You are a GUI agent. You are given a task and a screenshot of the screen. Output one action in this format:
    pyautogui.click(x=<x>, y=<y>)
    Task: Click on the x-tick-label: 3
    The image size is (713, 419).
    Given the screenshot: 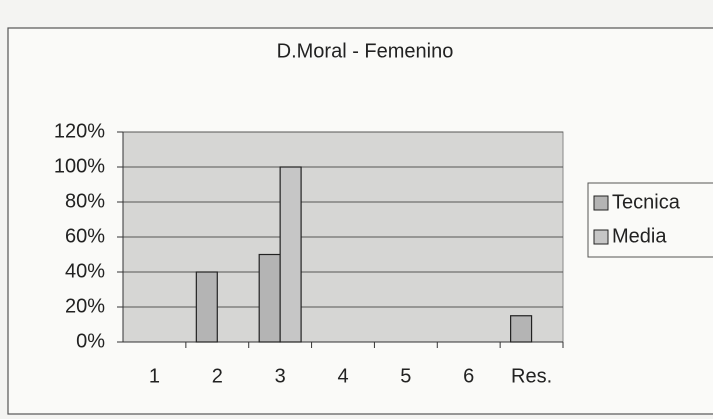 What is the action you would take?
    pyautogui.click(x=280, y=376)
    